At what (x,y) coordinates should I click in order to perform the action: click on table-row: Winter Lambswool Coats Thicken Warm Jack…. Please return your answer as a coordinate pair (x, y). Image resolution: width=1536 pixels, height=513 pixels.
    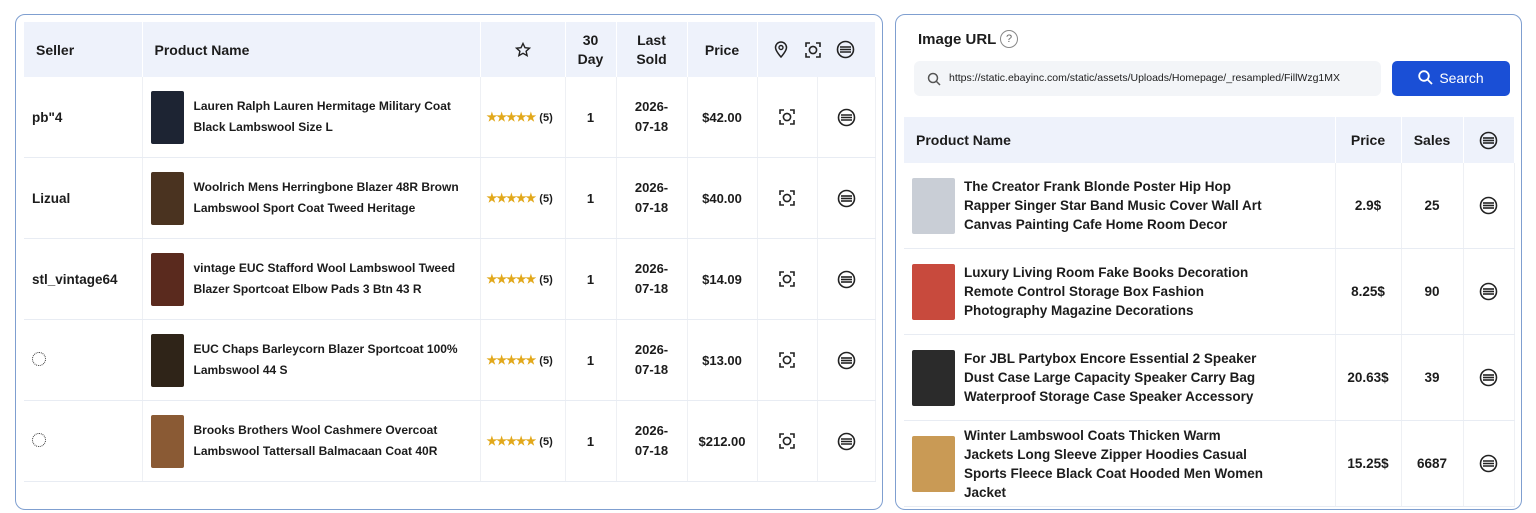
    Looking at the image, I should click on (1209, 463).